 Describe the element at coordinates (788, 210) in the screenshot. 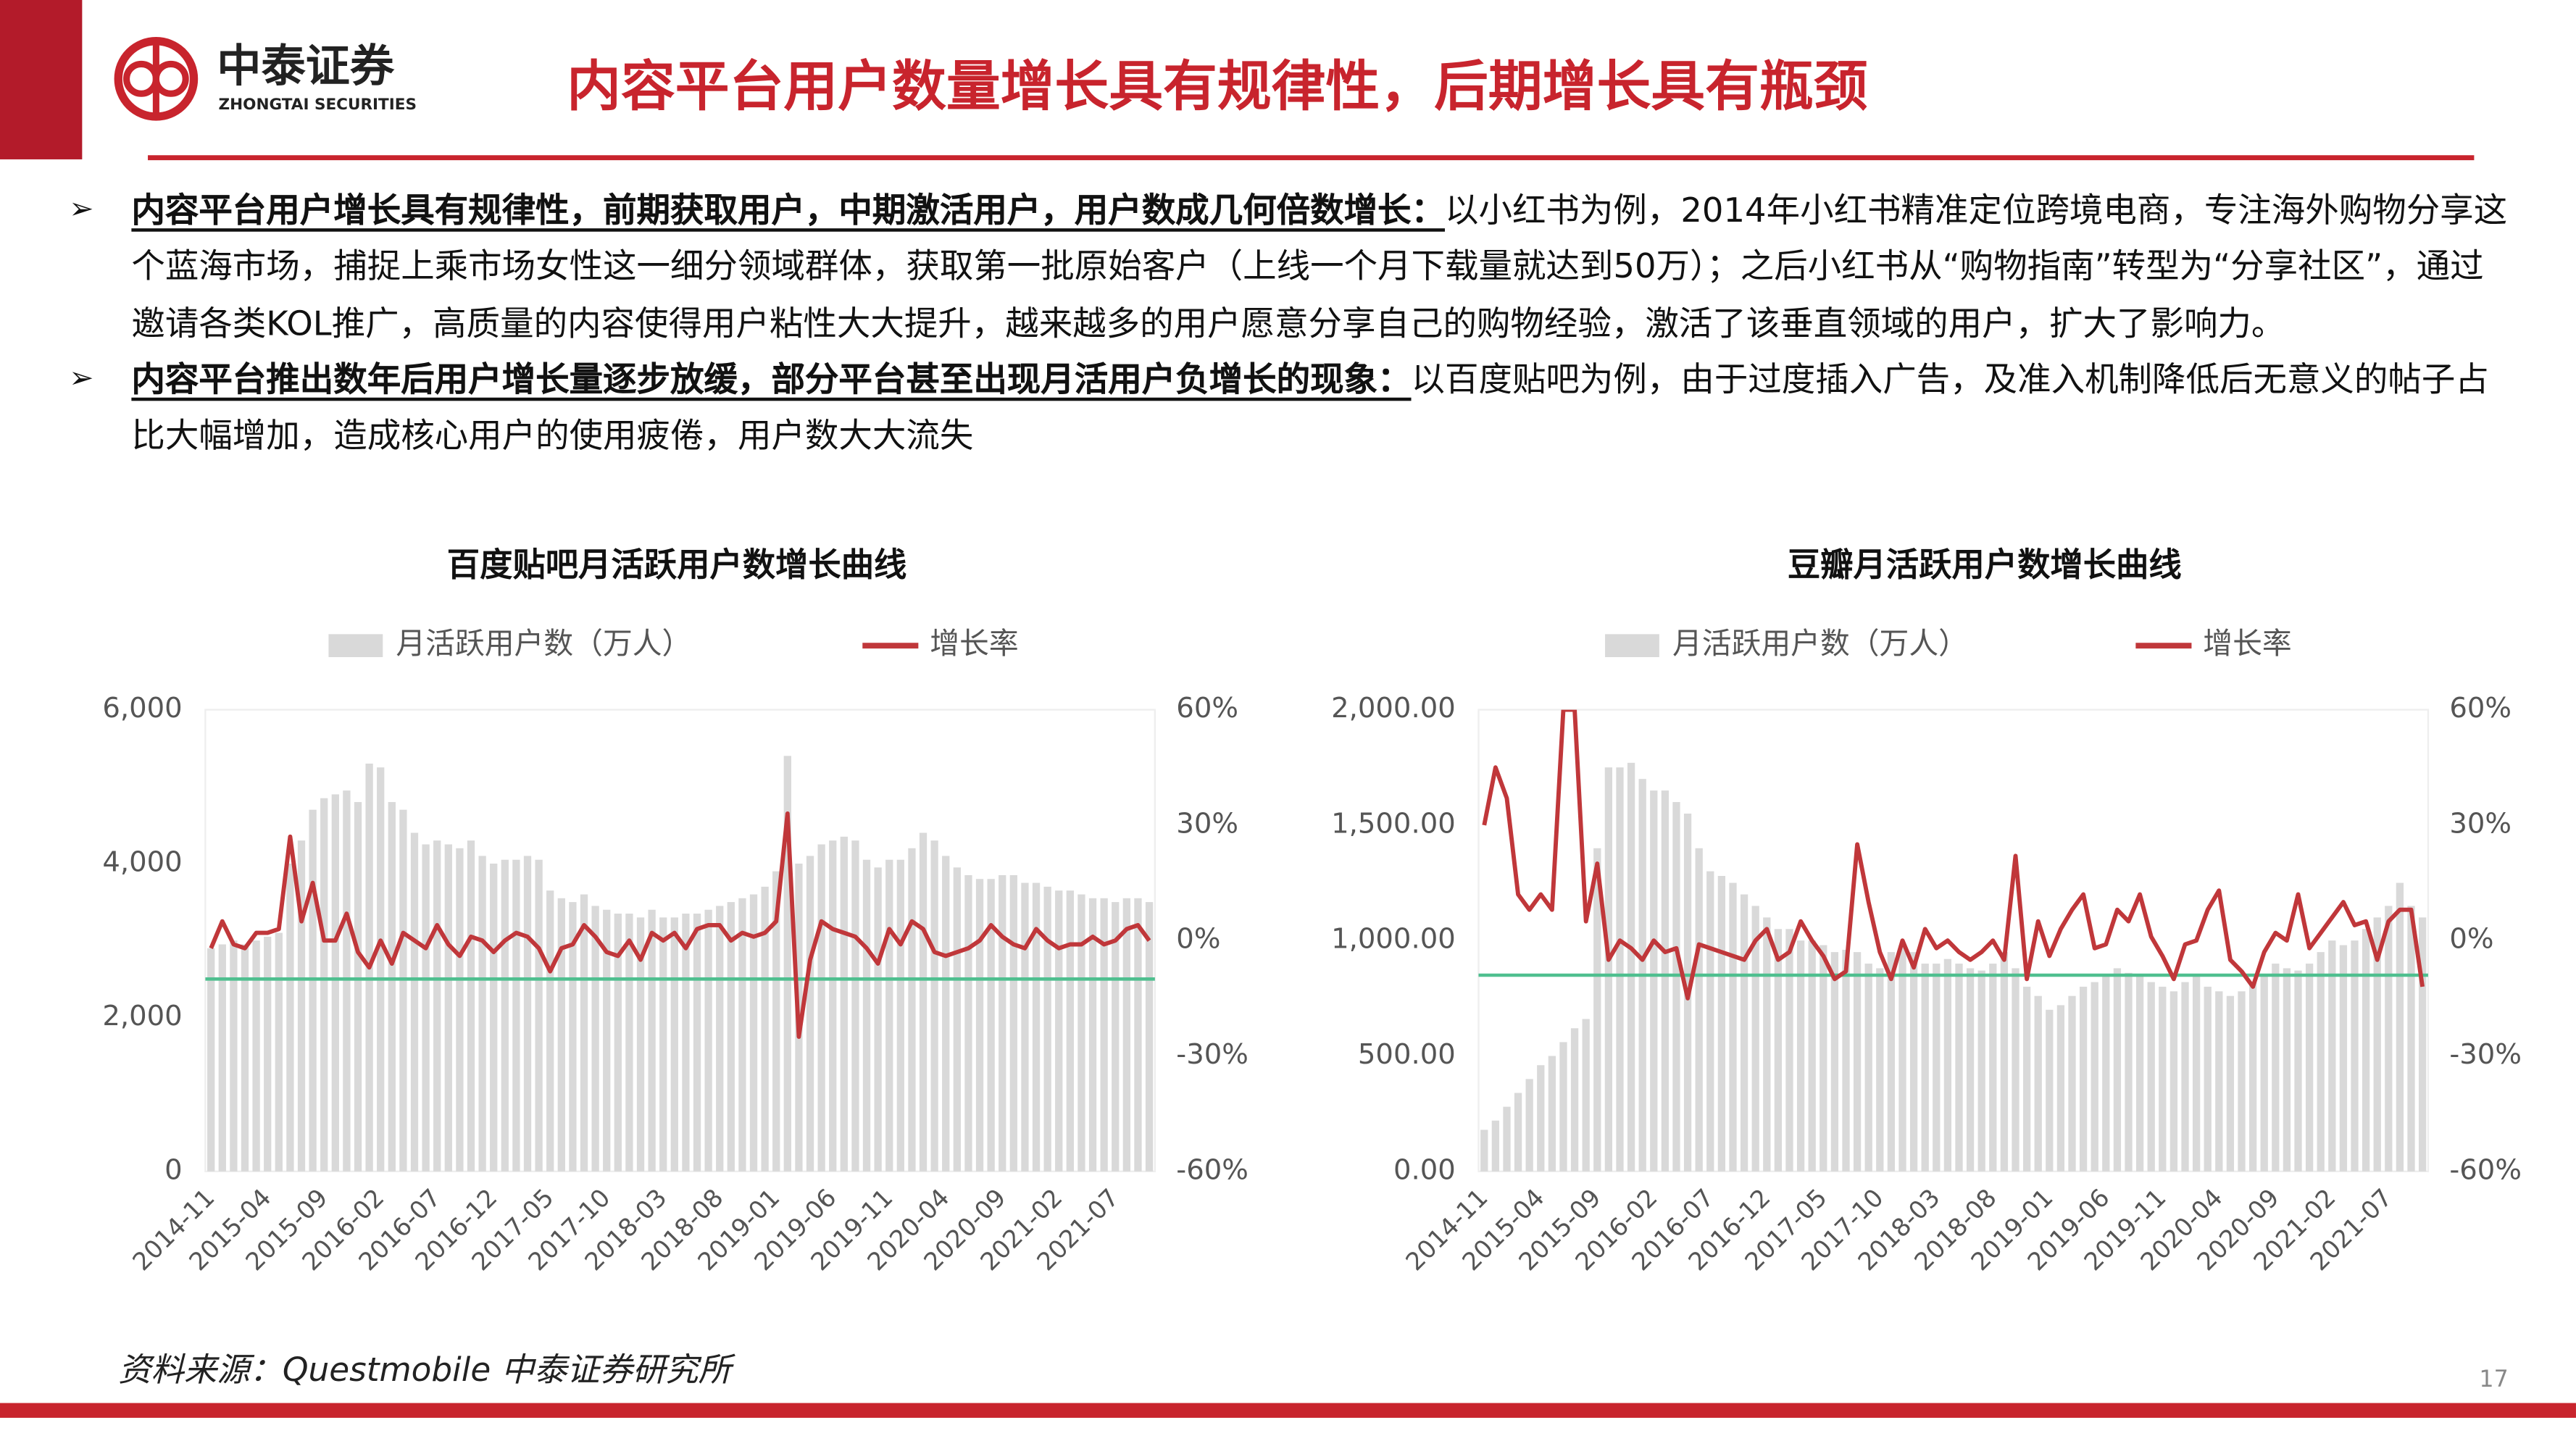

I see `bullet-lead: 内容平台用户增长具有规律性，前期获取用户，中期激活用户，用户数成几何倍数增长：` at that location.